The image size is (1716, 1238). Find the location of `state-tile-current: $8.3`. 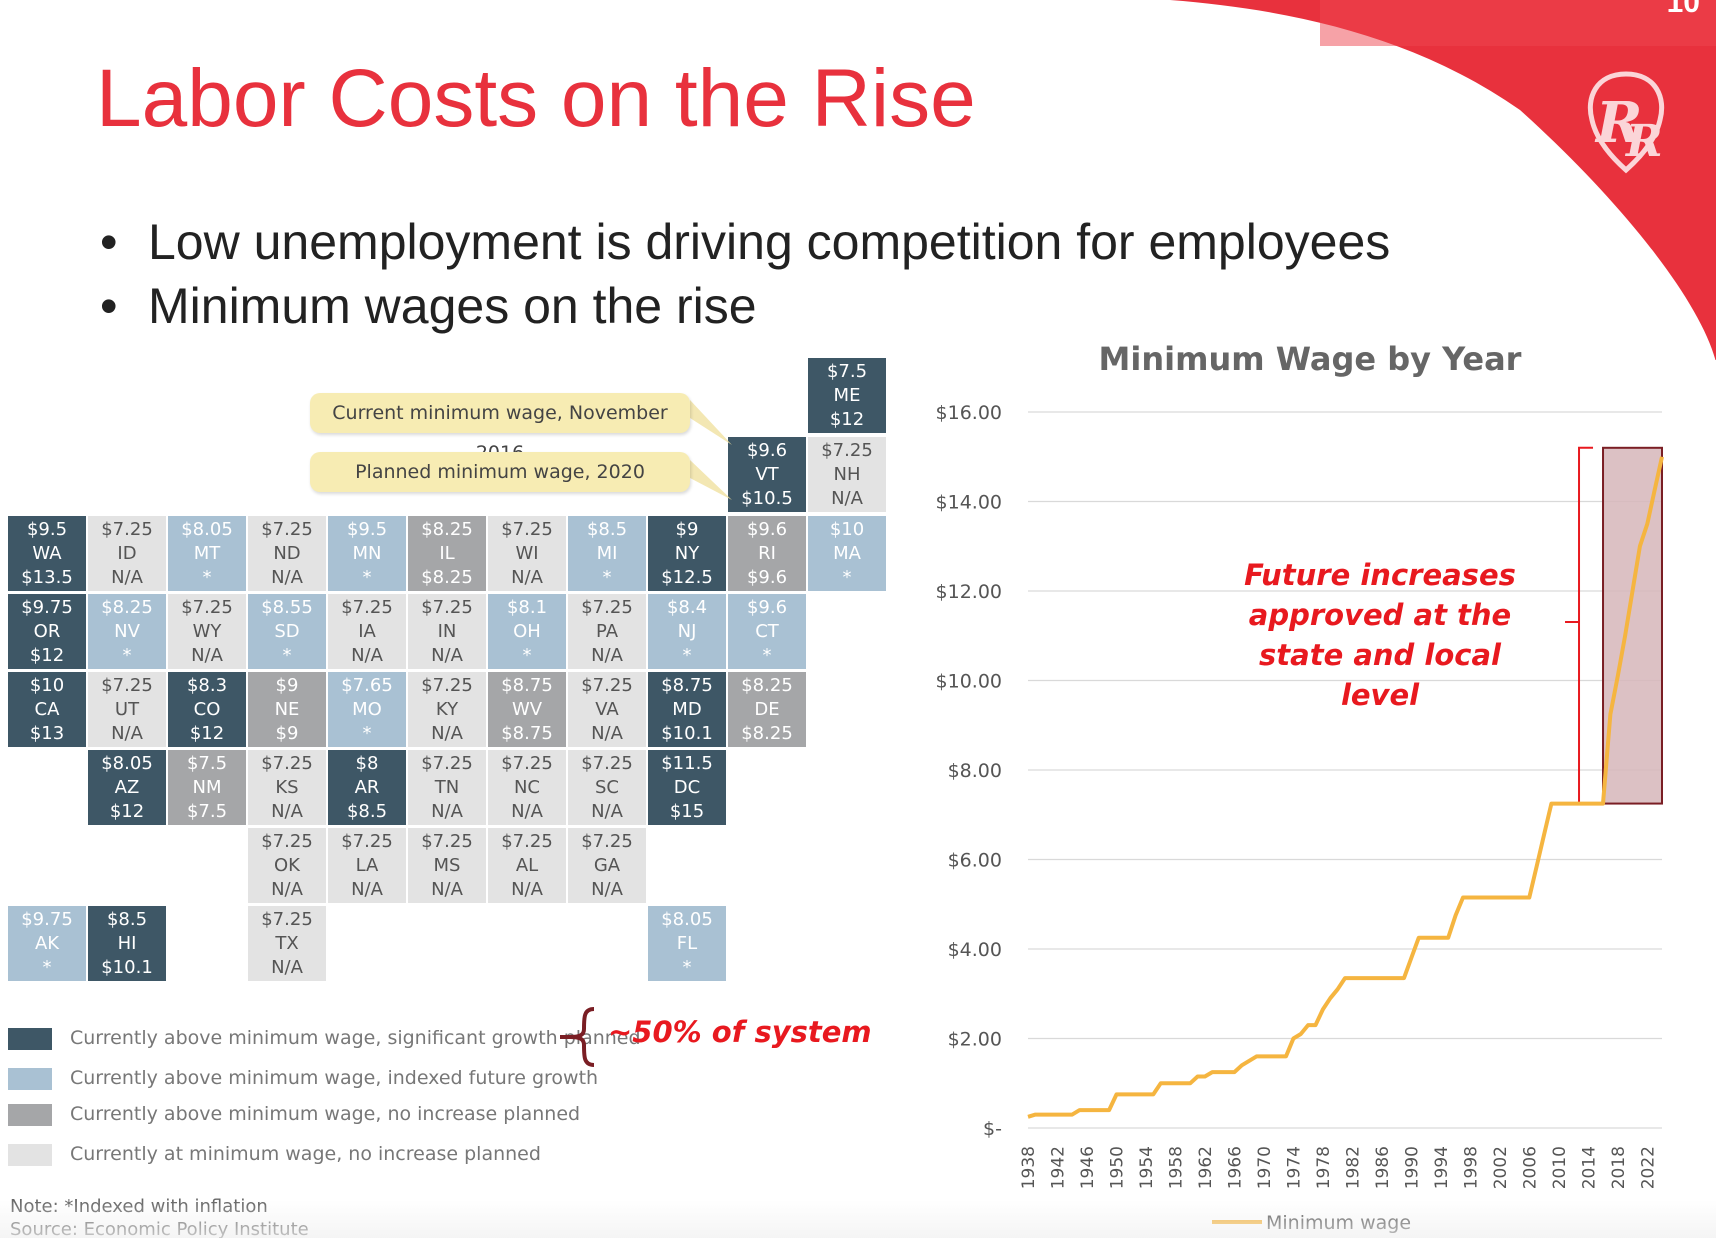

state-tile-current: $8.3 is located at coordinates (207, 685).